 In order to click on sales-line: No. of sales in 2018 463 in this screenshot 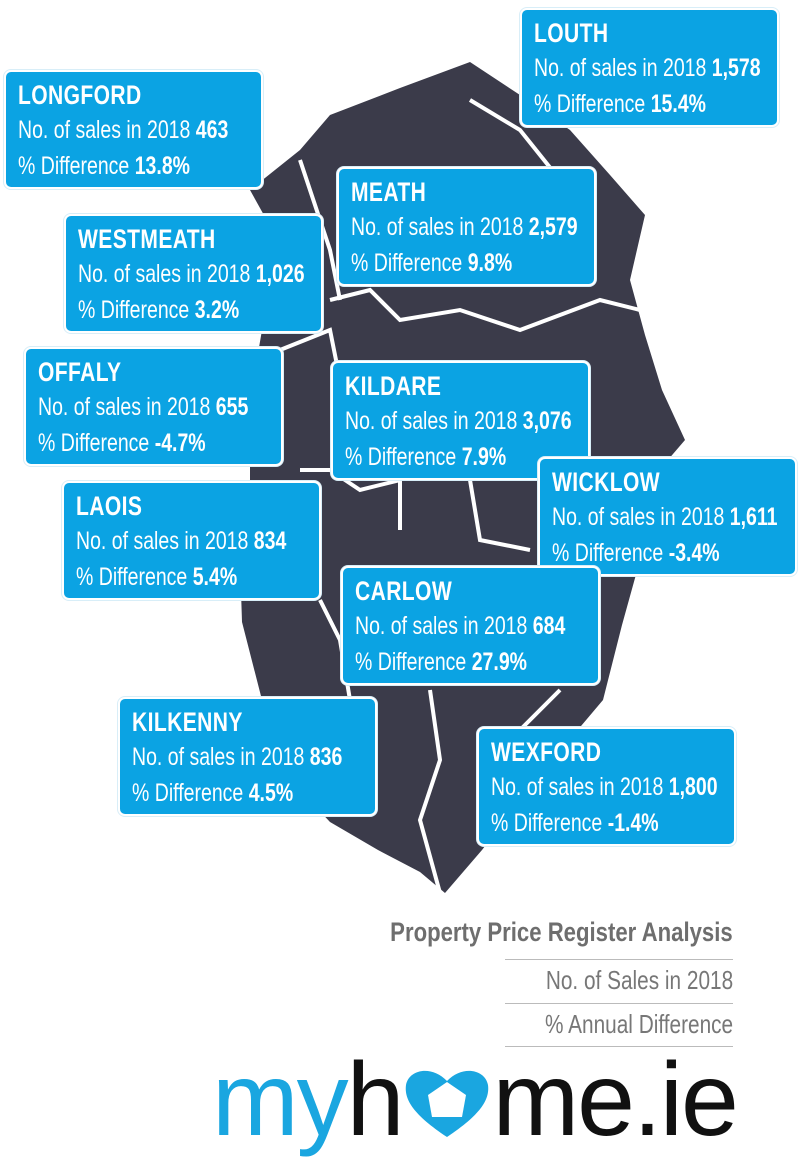, I will do `click(123, 130)`.